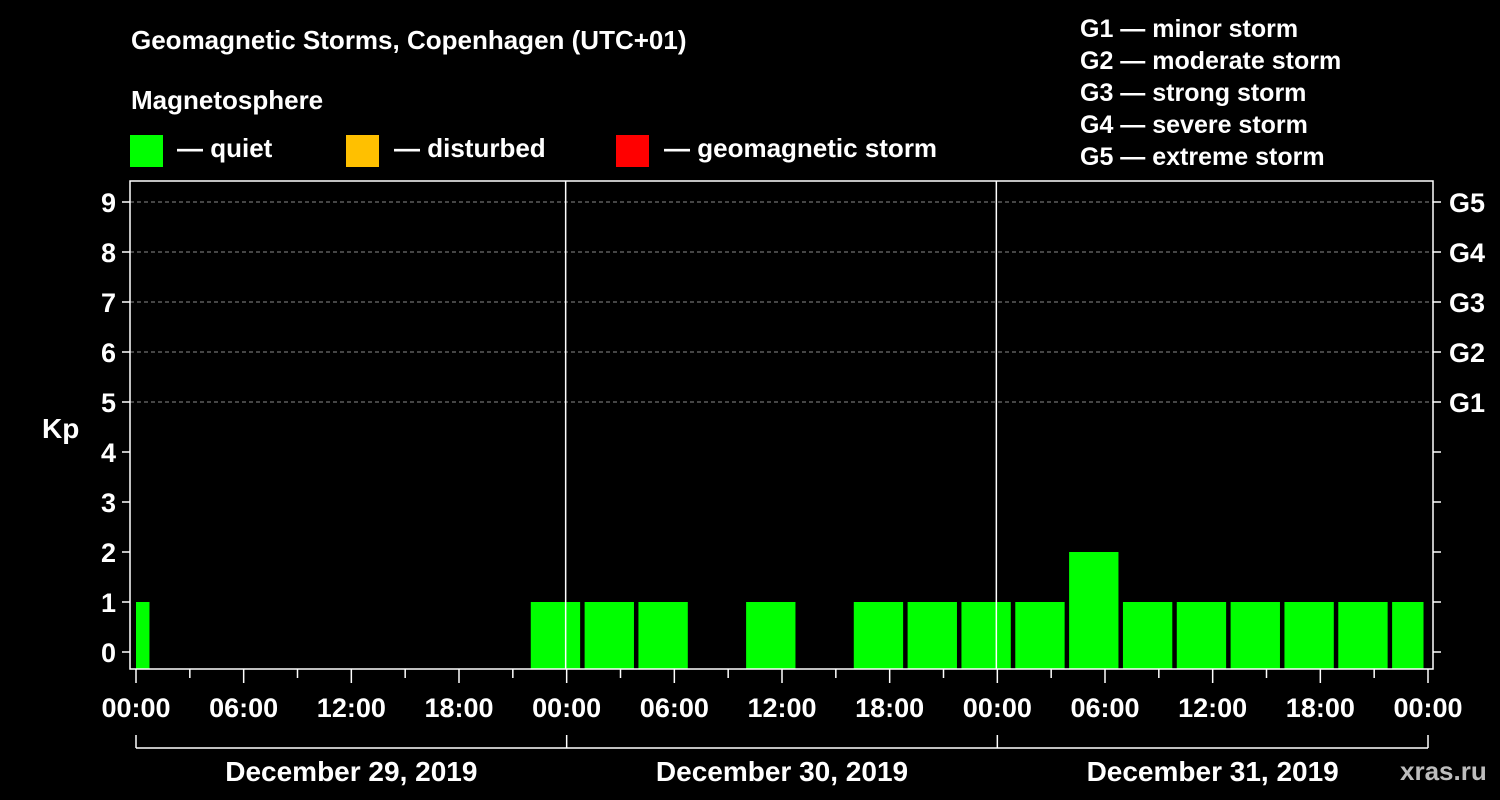 The width and height of the screenshot is (1500, 800). I want to click on legend-label-disturbed: — disturbed, so click(470, 148).